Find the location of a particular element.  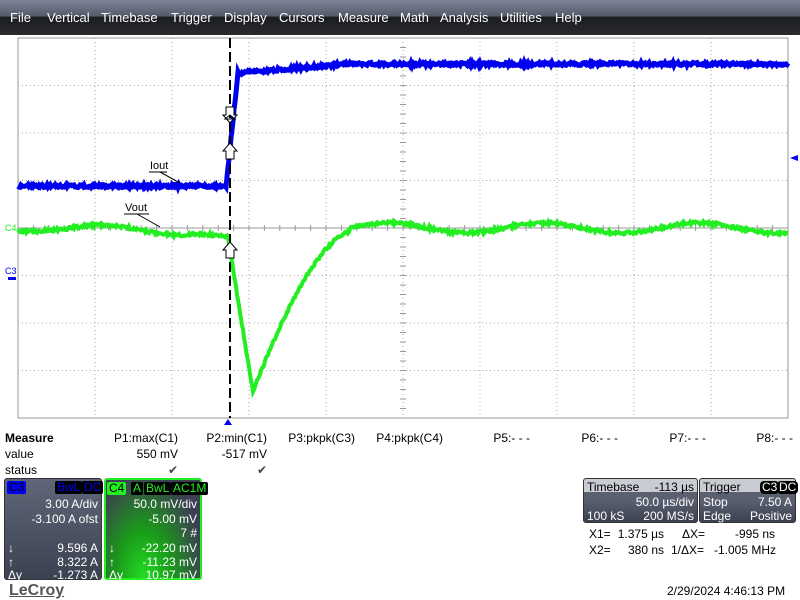

measure-status-label: status is located at coordinates (21, 470).